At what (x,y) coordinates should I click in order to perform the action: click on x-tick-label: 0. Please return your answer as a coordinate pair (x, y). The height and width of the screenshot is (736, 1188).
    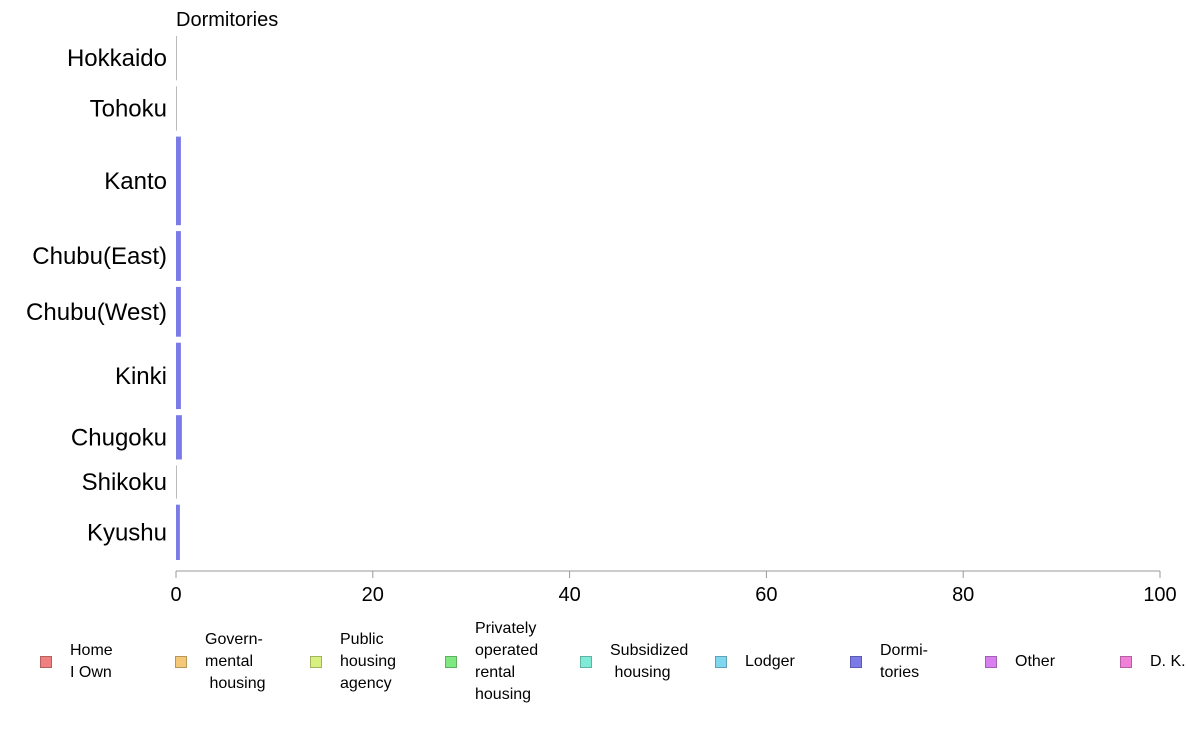
    Looking at the image, I should click on (175, 595).